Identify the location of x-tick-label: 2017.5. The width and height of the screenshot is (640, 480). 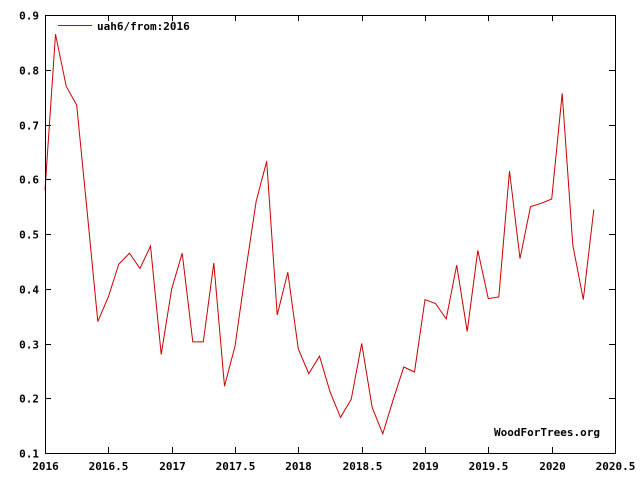
(236, 466).